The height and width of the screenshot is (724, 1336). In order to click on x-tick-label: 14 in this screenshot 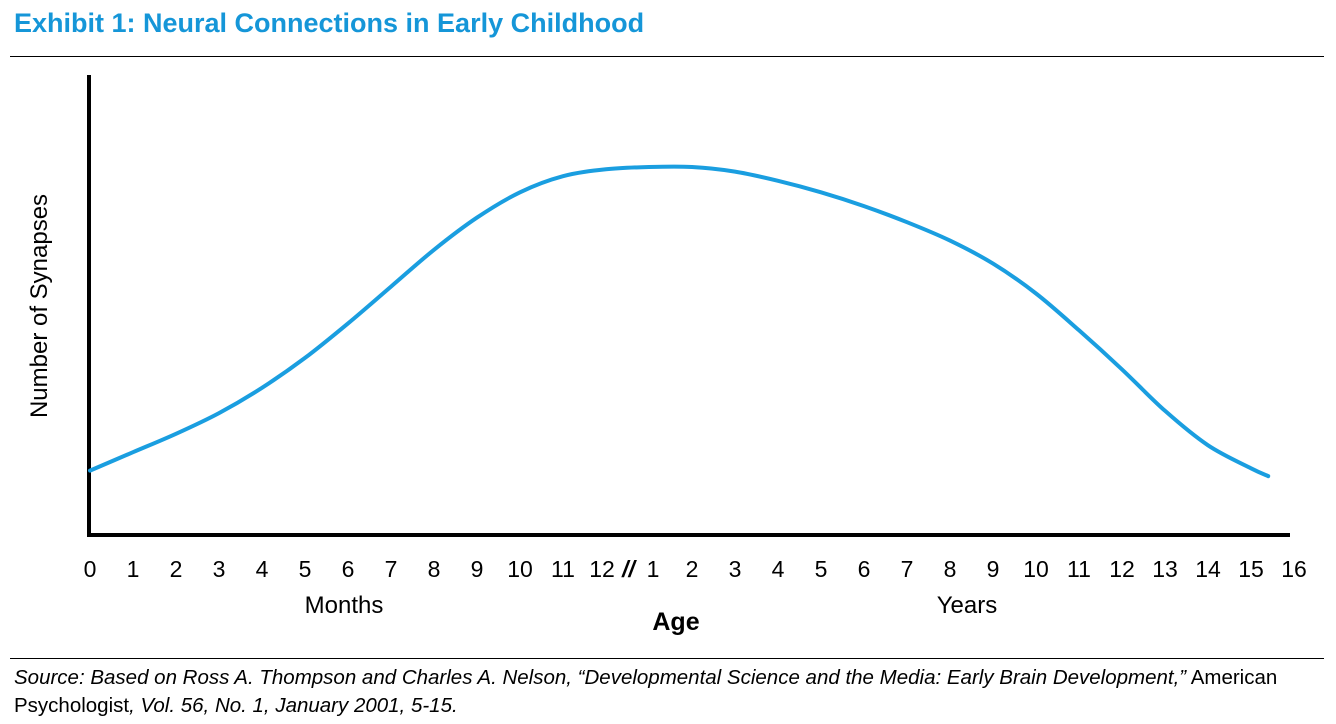, I will do `click(1208, 569)`.